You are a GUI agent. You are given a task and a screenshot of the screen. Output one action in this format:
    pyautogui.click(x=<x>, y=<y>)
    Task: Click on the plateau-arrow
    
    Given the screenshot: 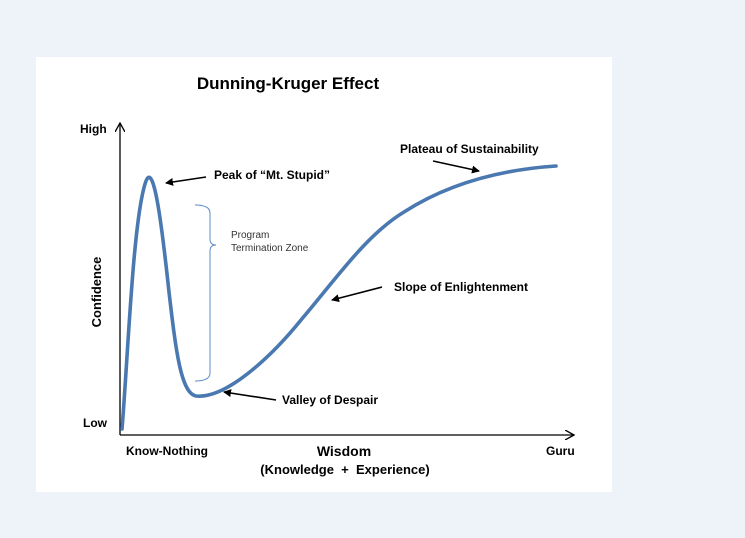 What is the action you would take?
    pyautogui.click(x=456, y=167)
    